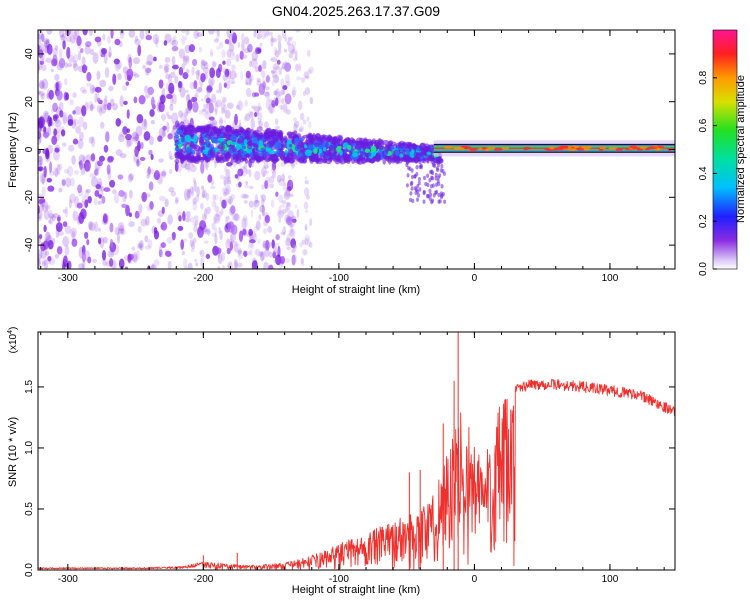  I want to click on snr-ytick-label: 1.5, so click(29, 387).